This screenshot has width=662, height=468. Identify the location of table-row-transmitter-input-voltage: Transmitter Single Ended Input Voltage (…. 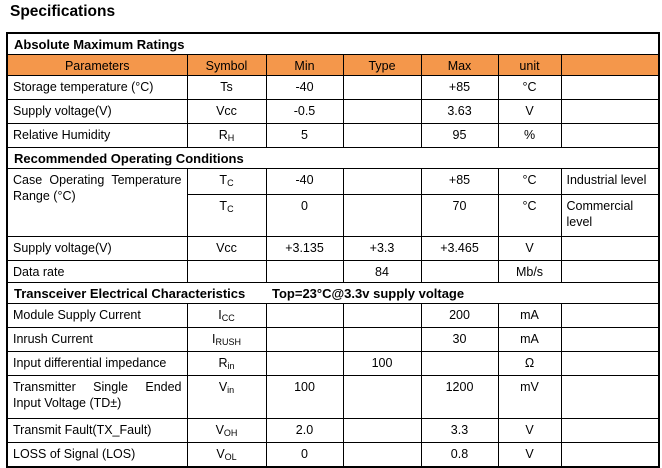
(333, 397).